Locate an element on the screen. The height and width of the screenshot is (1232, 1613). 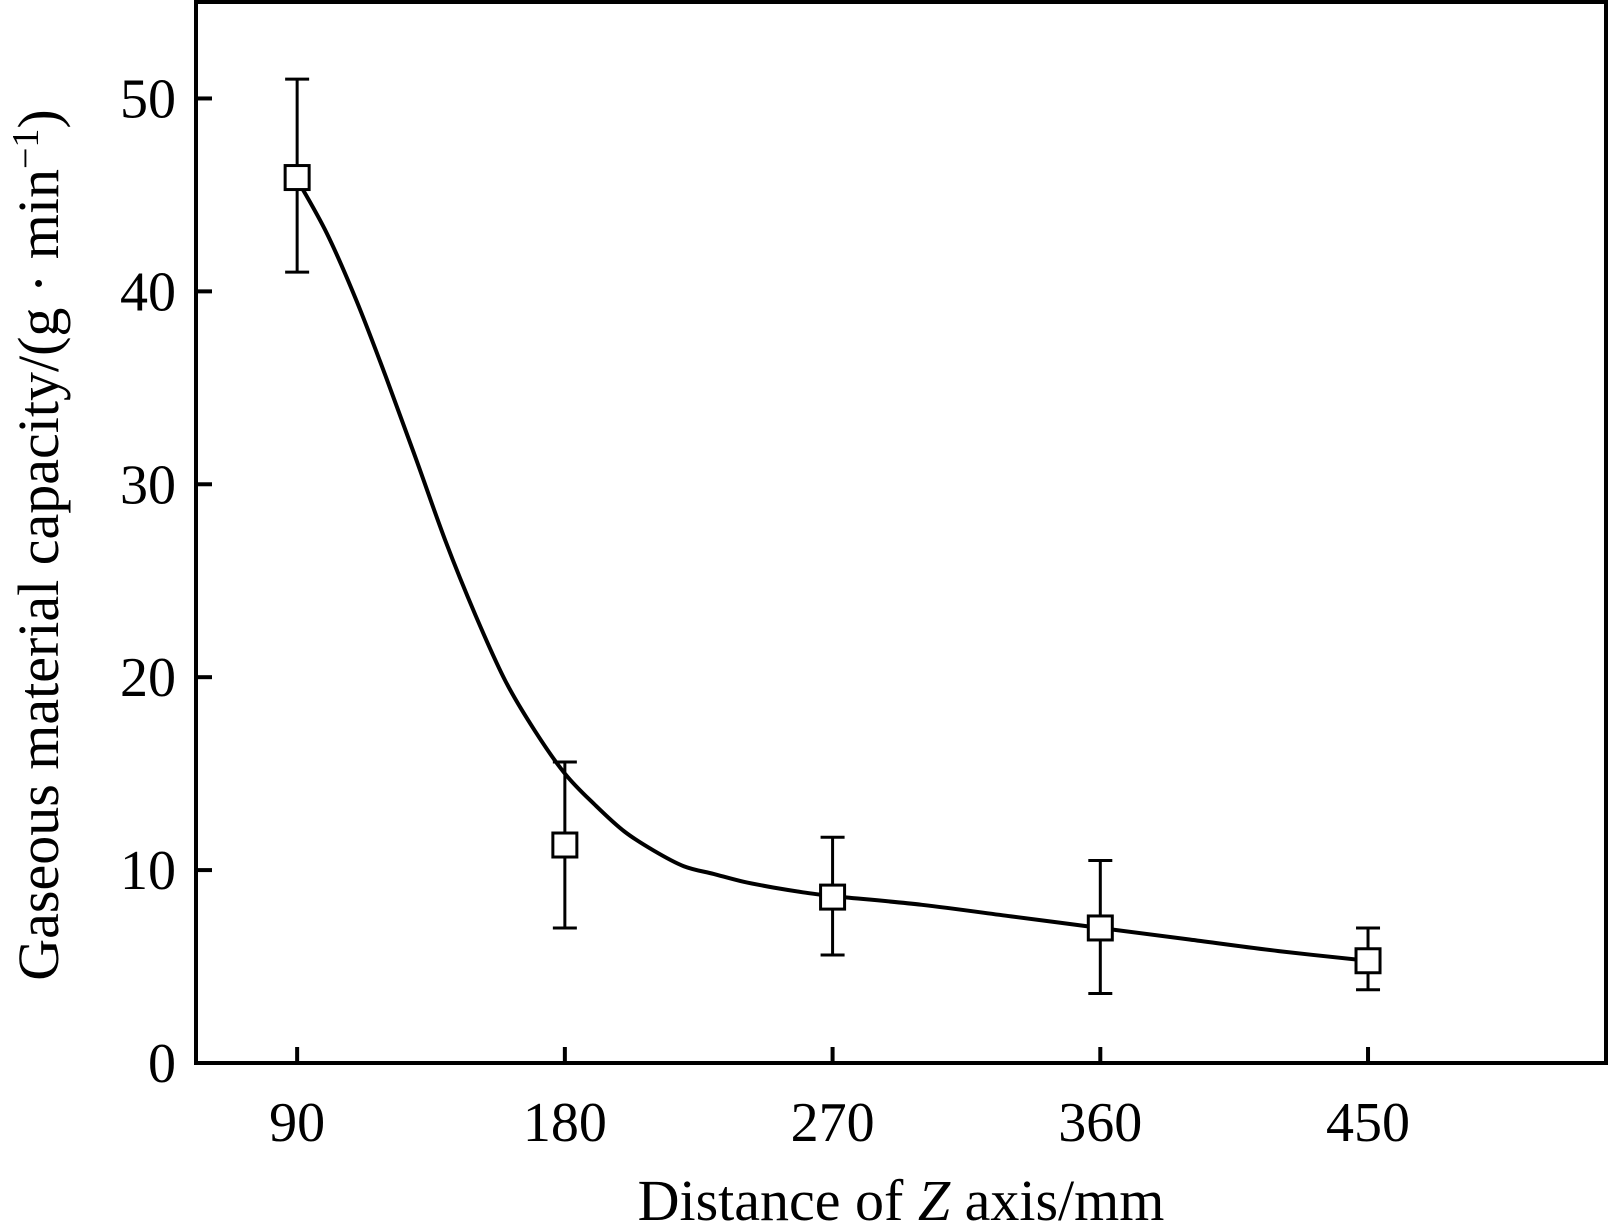
x-tick-label: 270 is located at coordinates (833, 1123).